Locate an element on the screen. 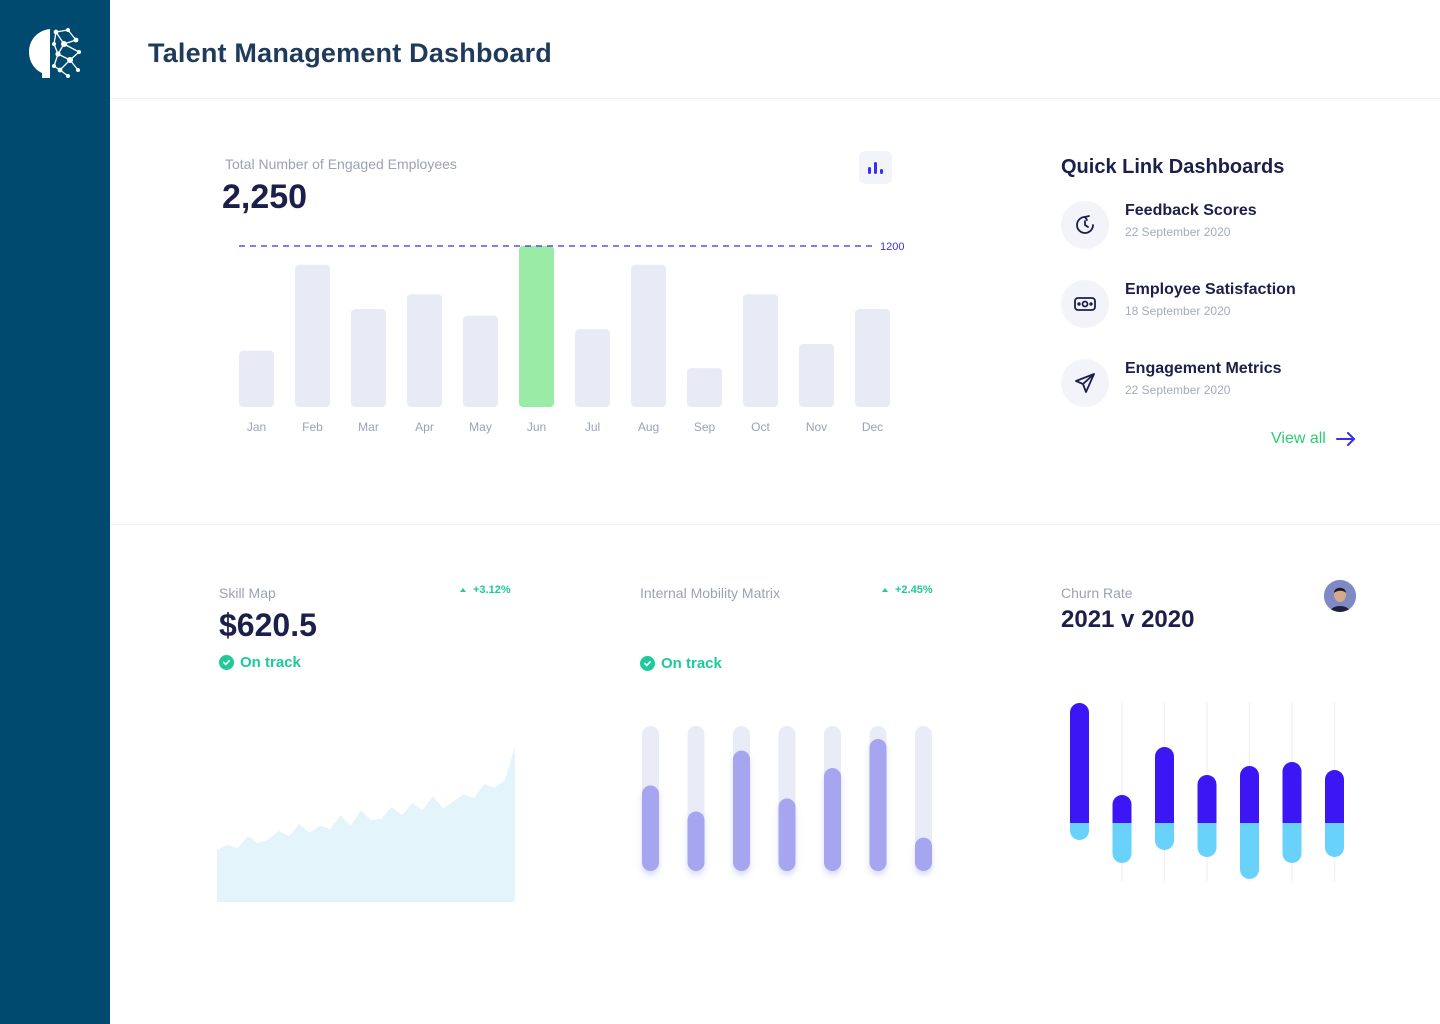 The height and width of the screenshot is (1024, 1440). header: Talent Management Dashboard is located at coordinates (775, 49).